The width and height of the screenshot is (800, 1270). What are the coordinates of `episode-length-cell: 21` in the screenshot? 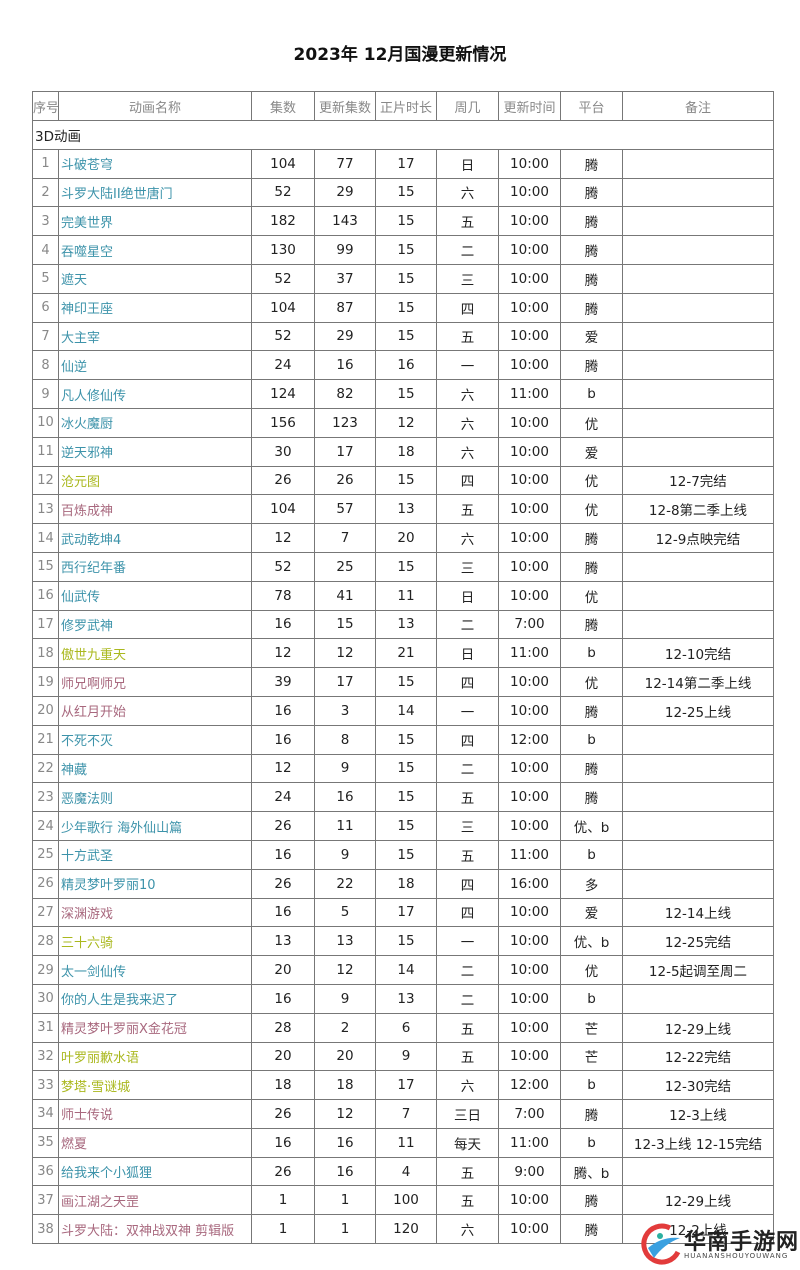 It's located at (406, 653).